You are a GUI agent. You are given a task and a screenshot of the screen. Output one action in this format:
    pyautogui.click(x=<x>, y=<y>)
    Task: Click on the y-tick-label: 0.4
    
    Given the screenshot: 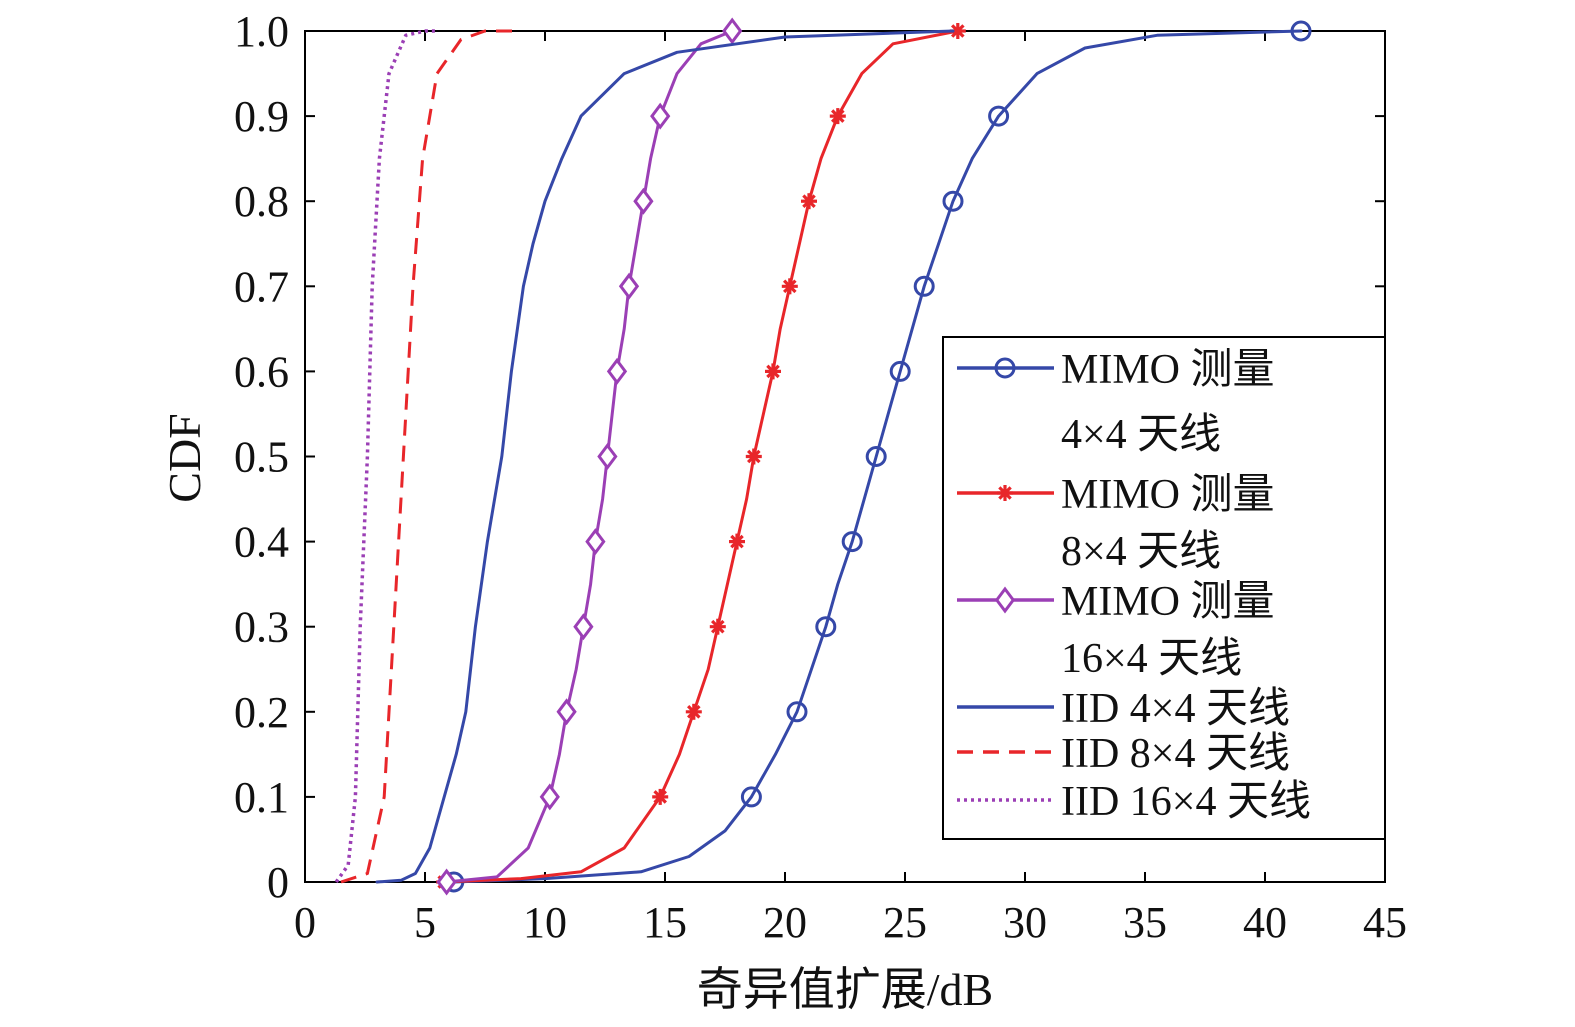 What is the action you would take?
    pyautogui.click(x=261, y=542)
    